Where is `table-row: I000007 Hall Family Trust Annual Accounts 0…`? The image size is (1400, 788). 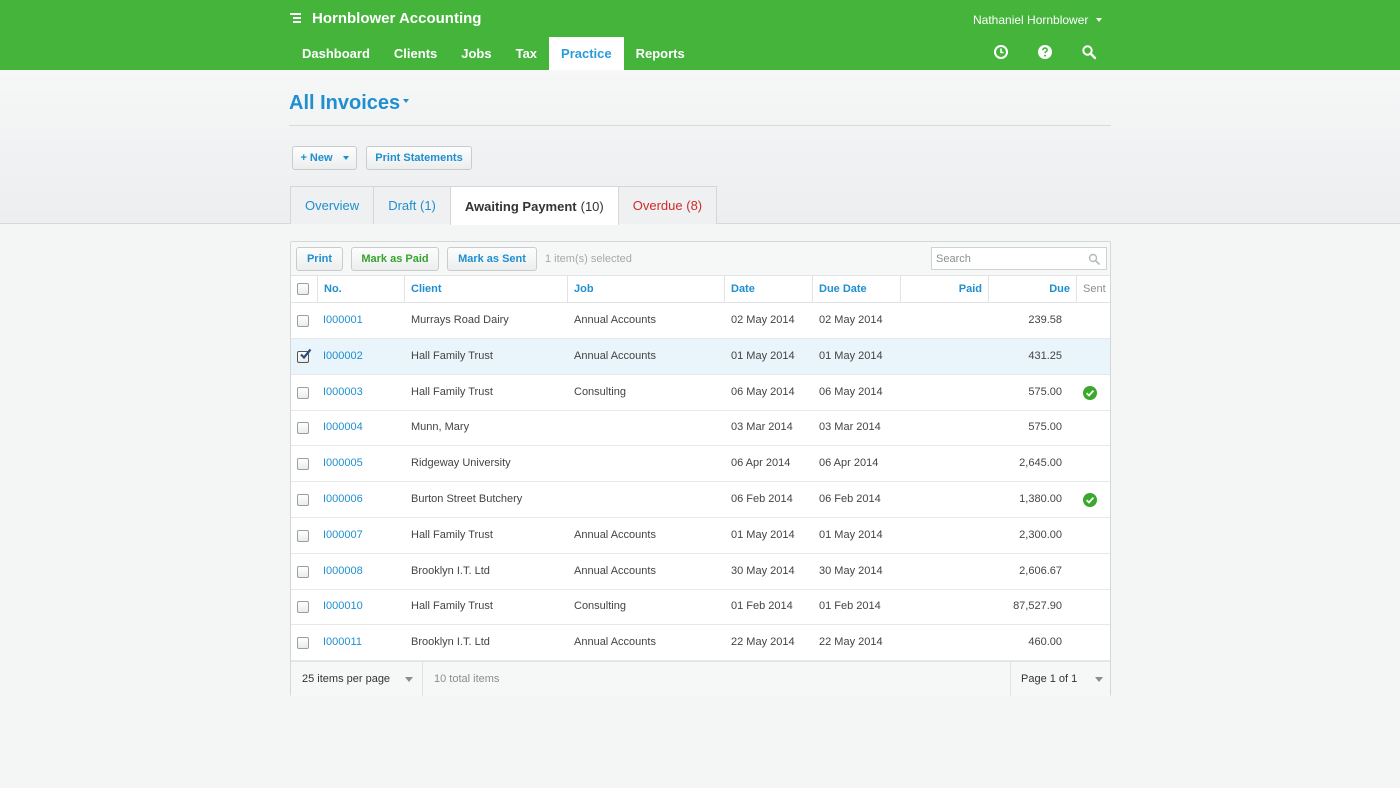
table-row: I000007 Hall Family Trust Annual Accounts 0… is located at coordinates (700, 536).